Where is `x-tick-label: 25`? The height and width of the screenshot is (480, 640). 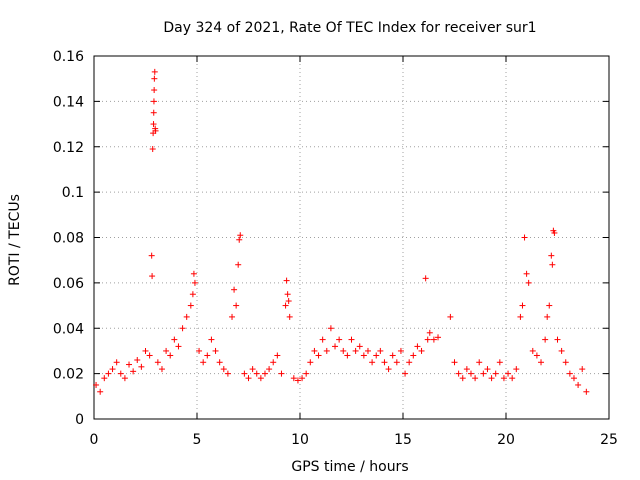
x-tick-label: 25 is located at coordinates (609, 440).